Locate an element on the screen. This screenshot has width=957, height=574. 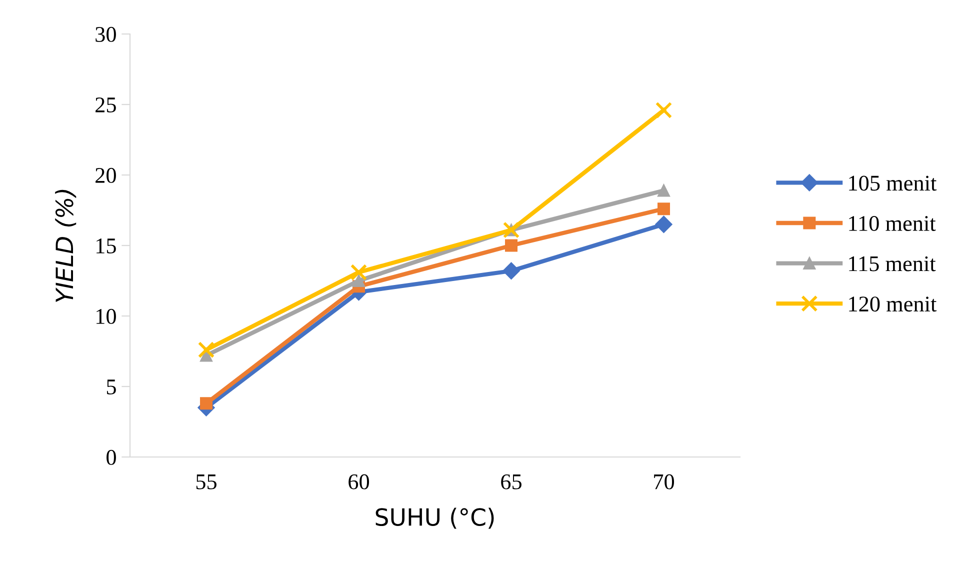
x-tick-label: 55 is located at coordinates (206, 482).